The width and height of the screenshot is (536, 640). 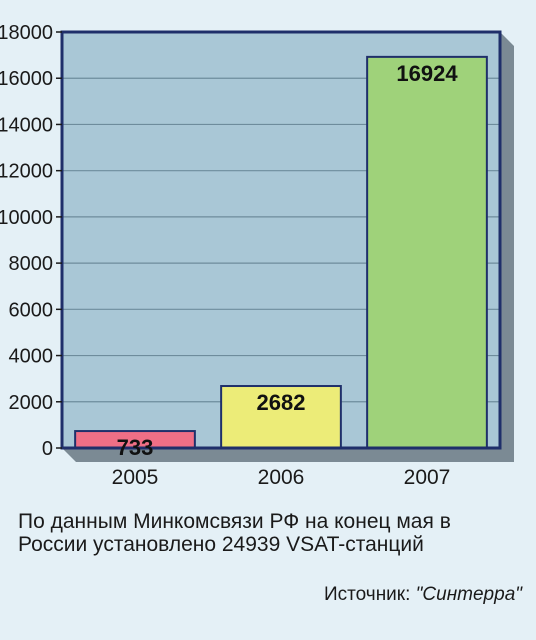 What do you see at coordinates (281, 402) in the screenshot?
I see `value-label-2006: 2682` at bounding box center [281, 402].